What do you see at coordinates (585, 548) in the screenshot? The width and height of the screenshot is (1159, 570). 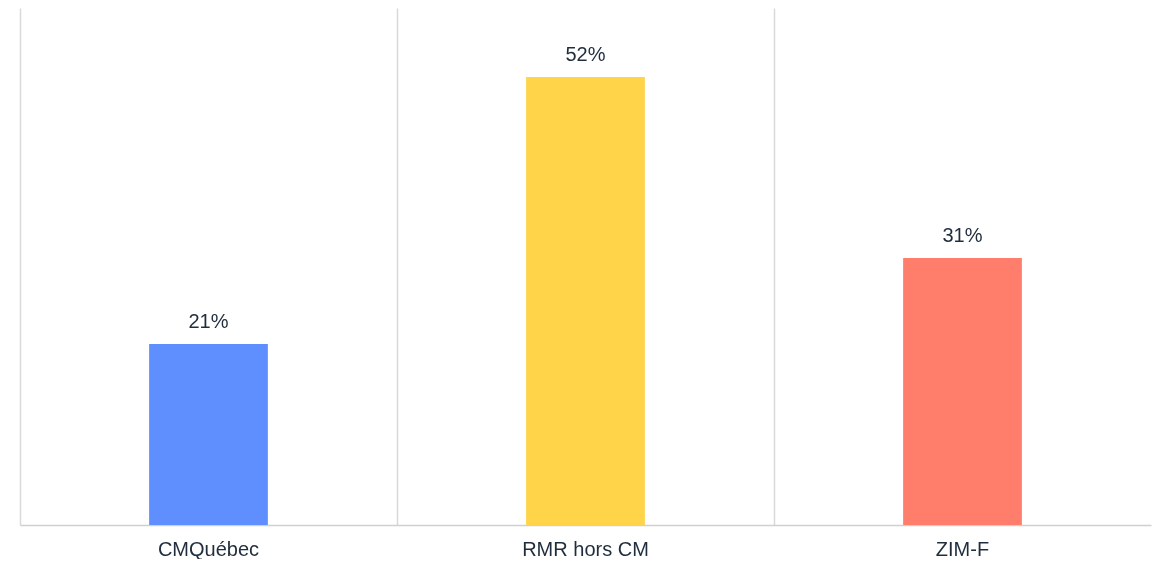 I see `x-tick-label: RMR hors CM` at bounding box center [585, 548].